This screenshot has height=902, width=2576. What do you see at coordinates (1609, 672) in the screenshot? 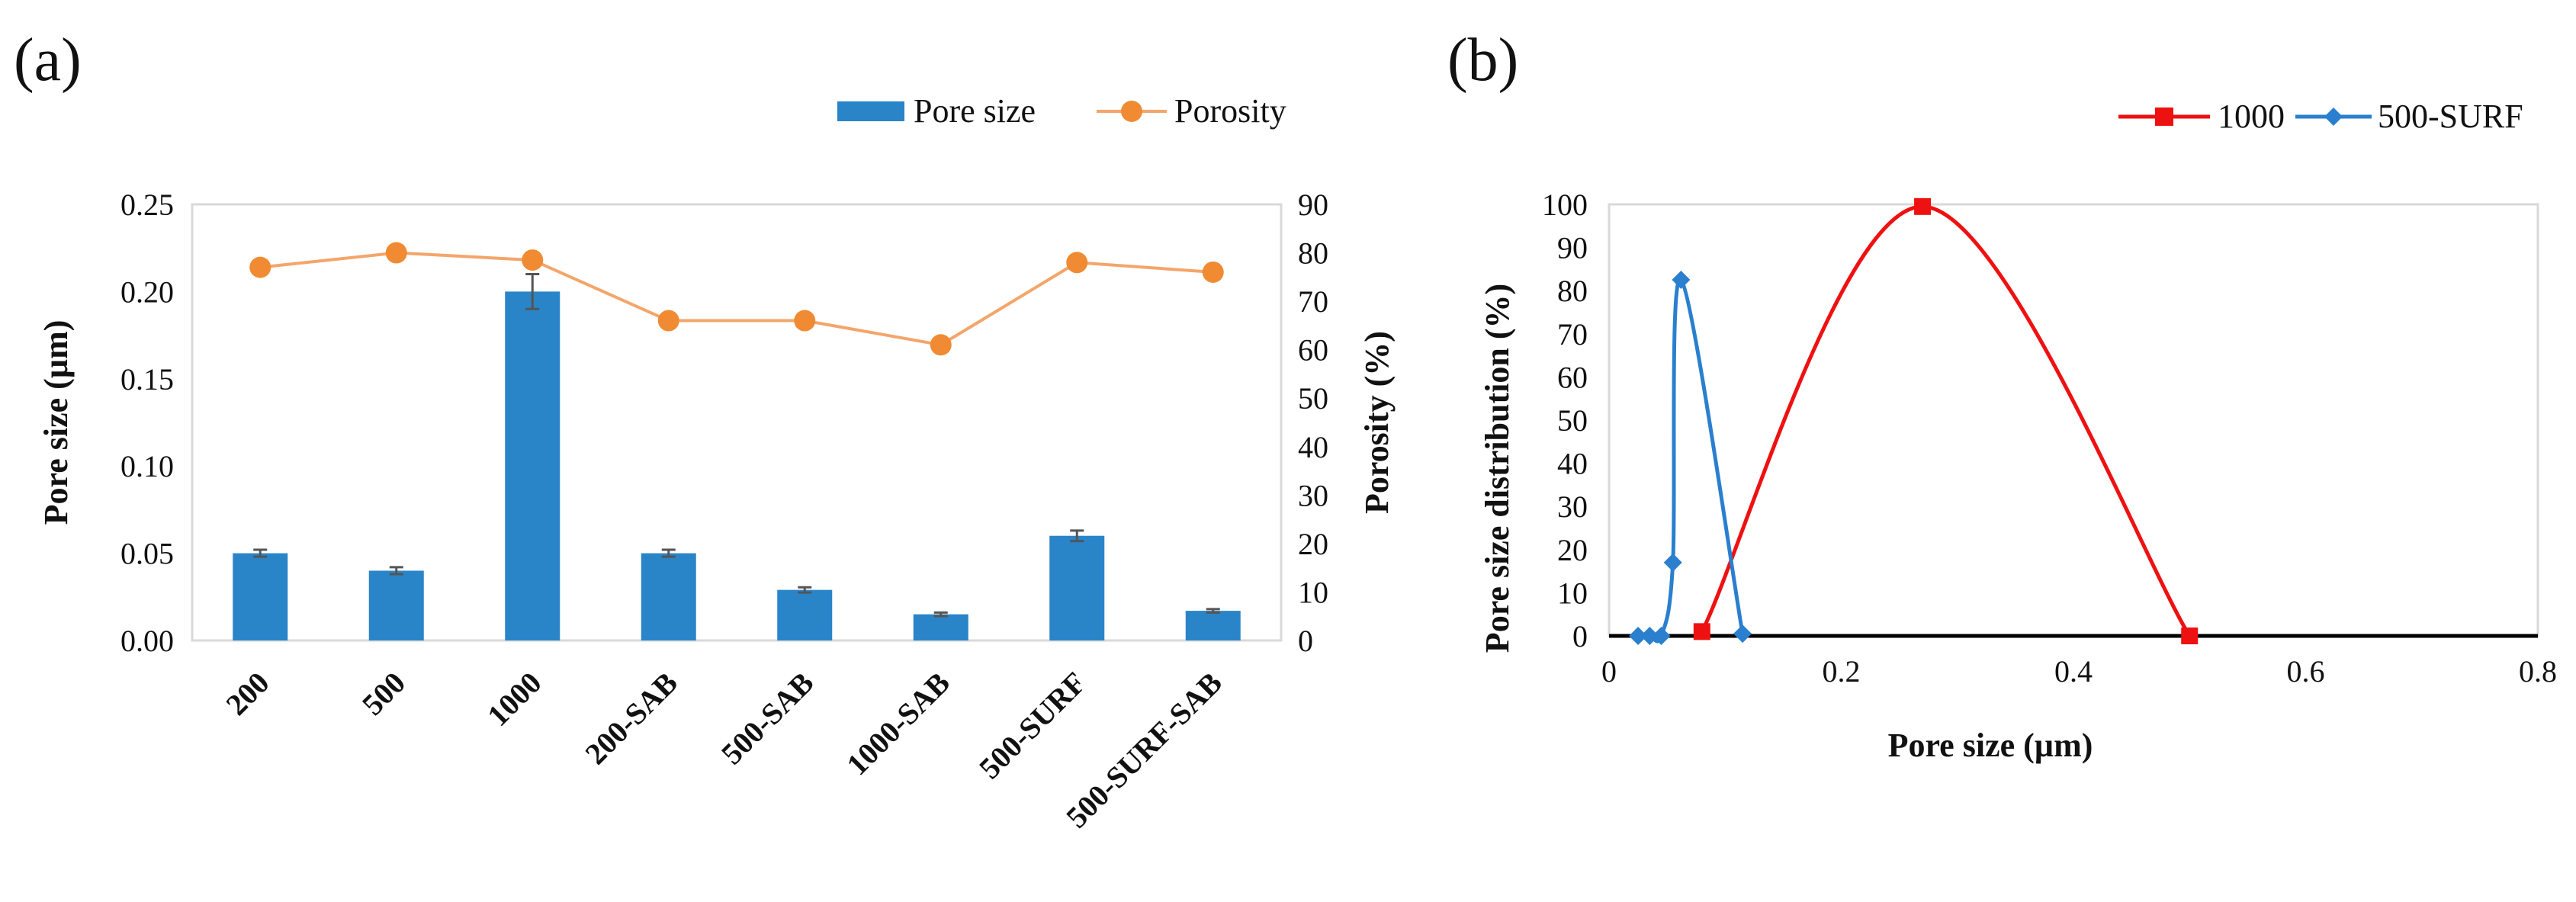
I see `b-x-tick-label: 0` at bounding box center [1609, 672].